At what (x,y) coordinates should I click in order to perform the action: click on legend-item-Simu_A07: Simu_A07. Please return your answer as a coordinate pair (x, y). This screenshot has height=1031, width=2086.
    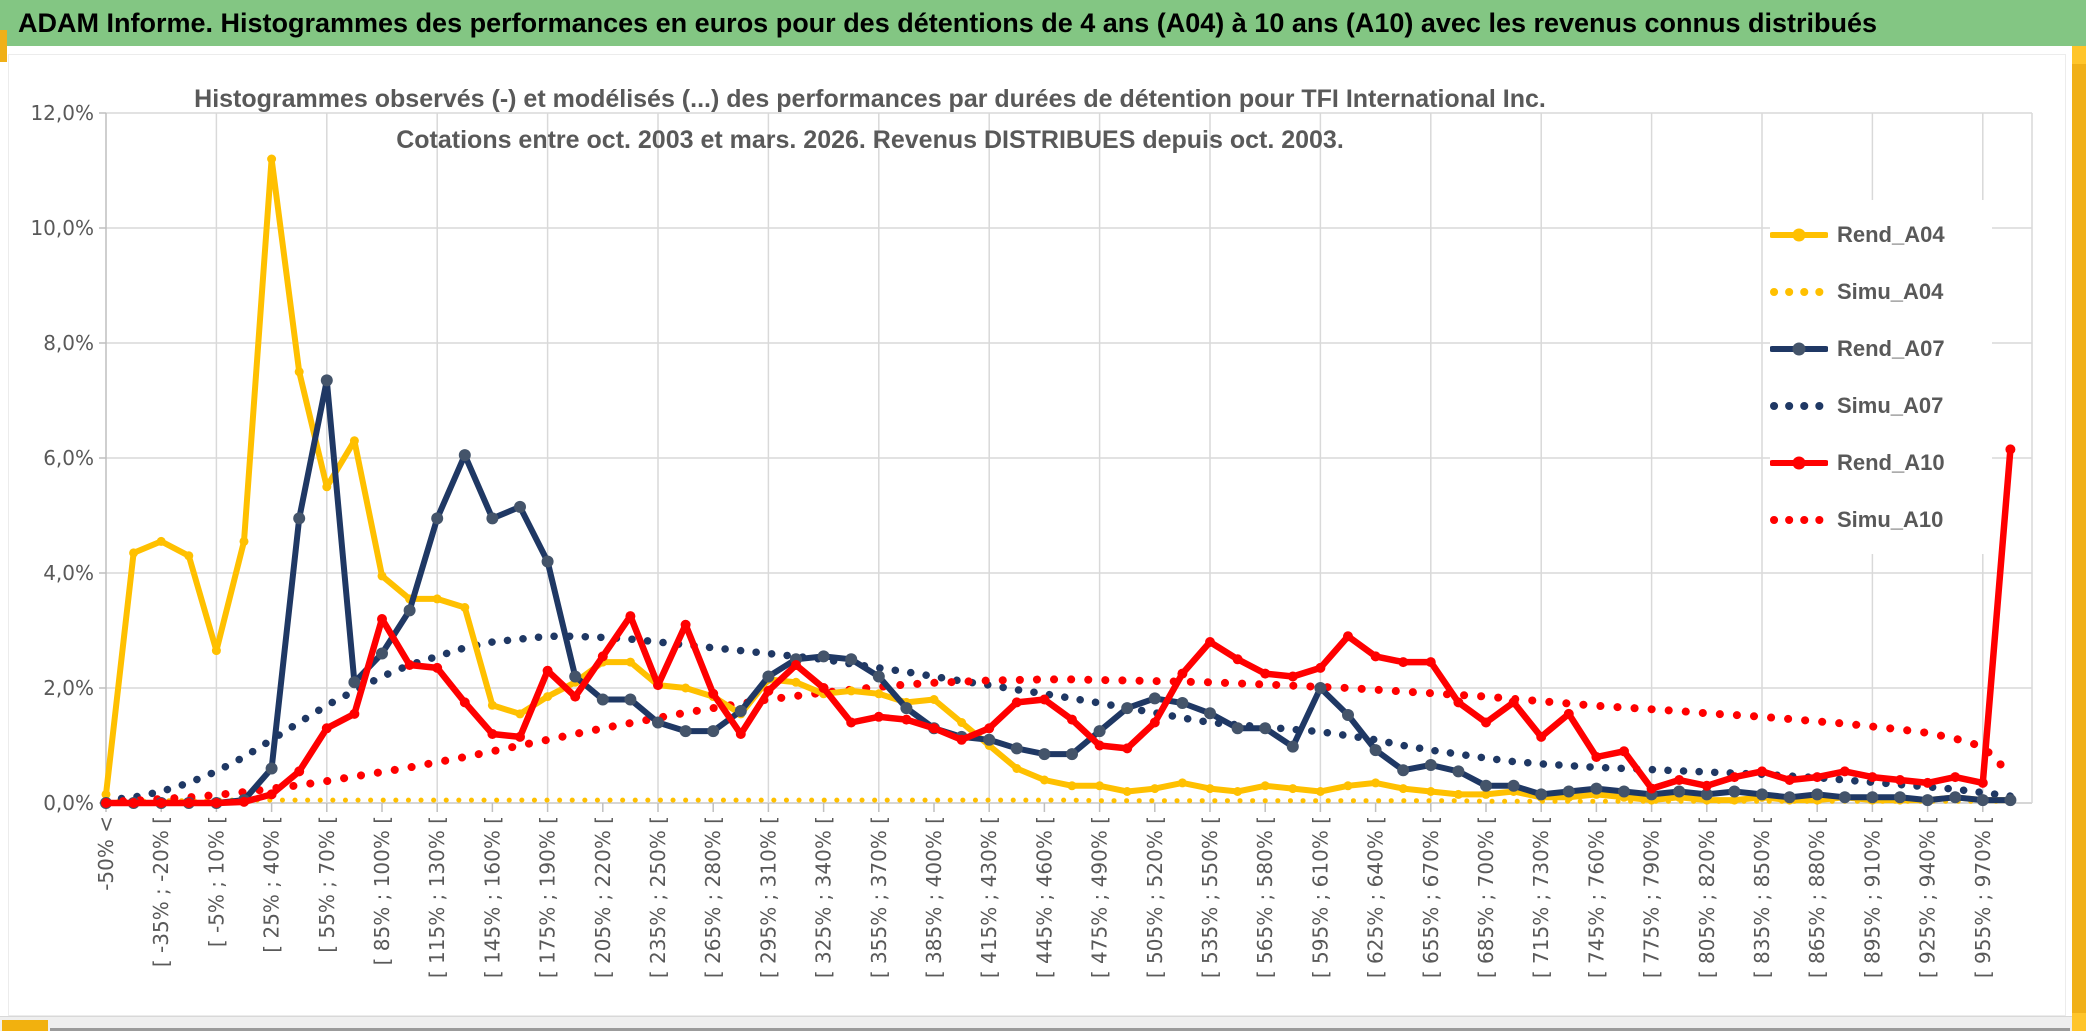
    Looking at the image, I should click on (1881, 405).